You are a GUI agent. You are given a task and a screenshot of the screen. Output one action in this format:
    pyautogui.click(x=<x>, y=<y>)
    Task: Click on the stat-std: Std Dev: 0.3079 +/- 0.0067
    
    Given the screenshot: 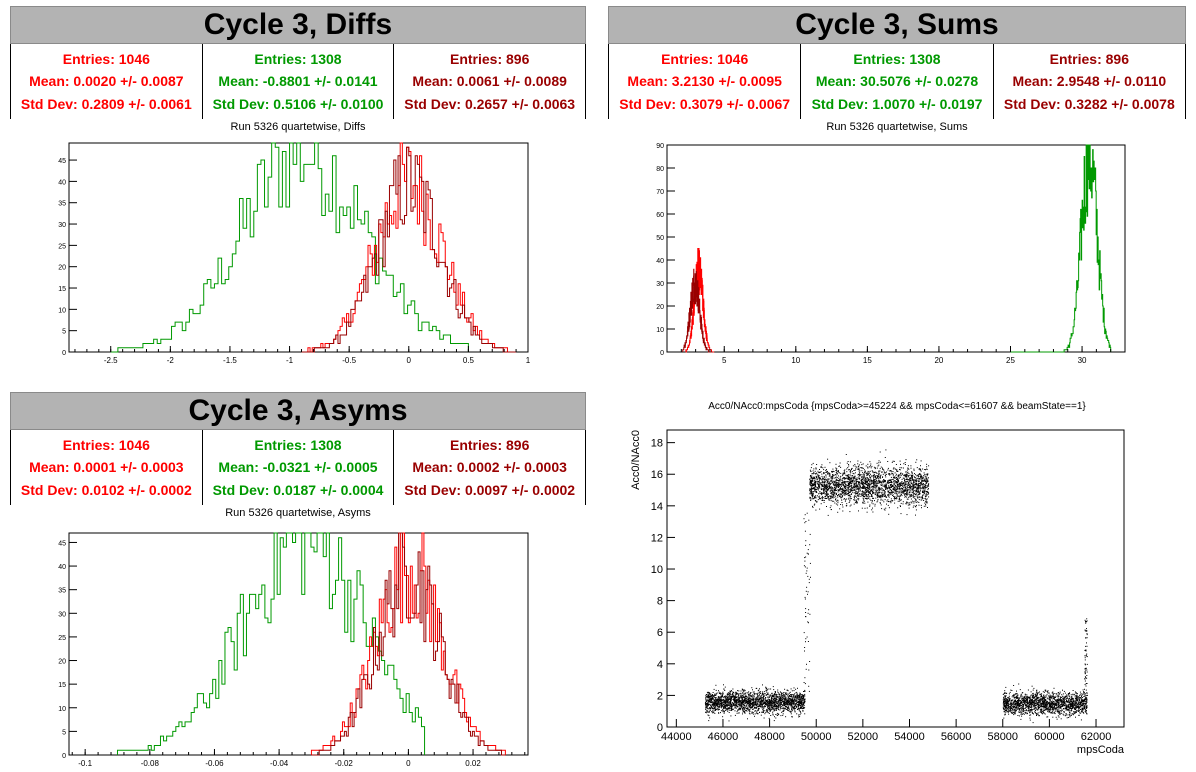 What is the action you would take?
    pyautogui.click(x=705, y=103)
    